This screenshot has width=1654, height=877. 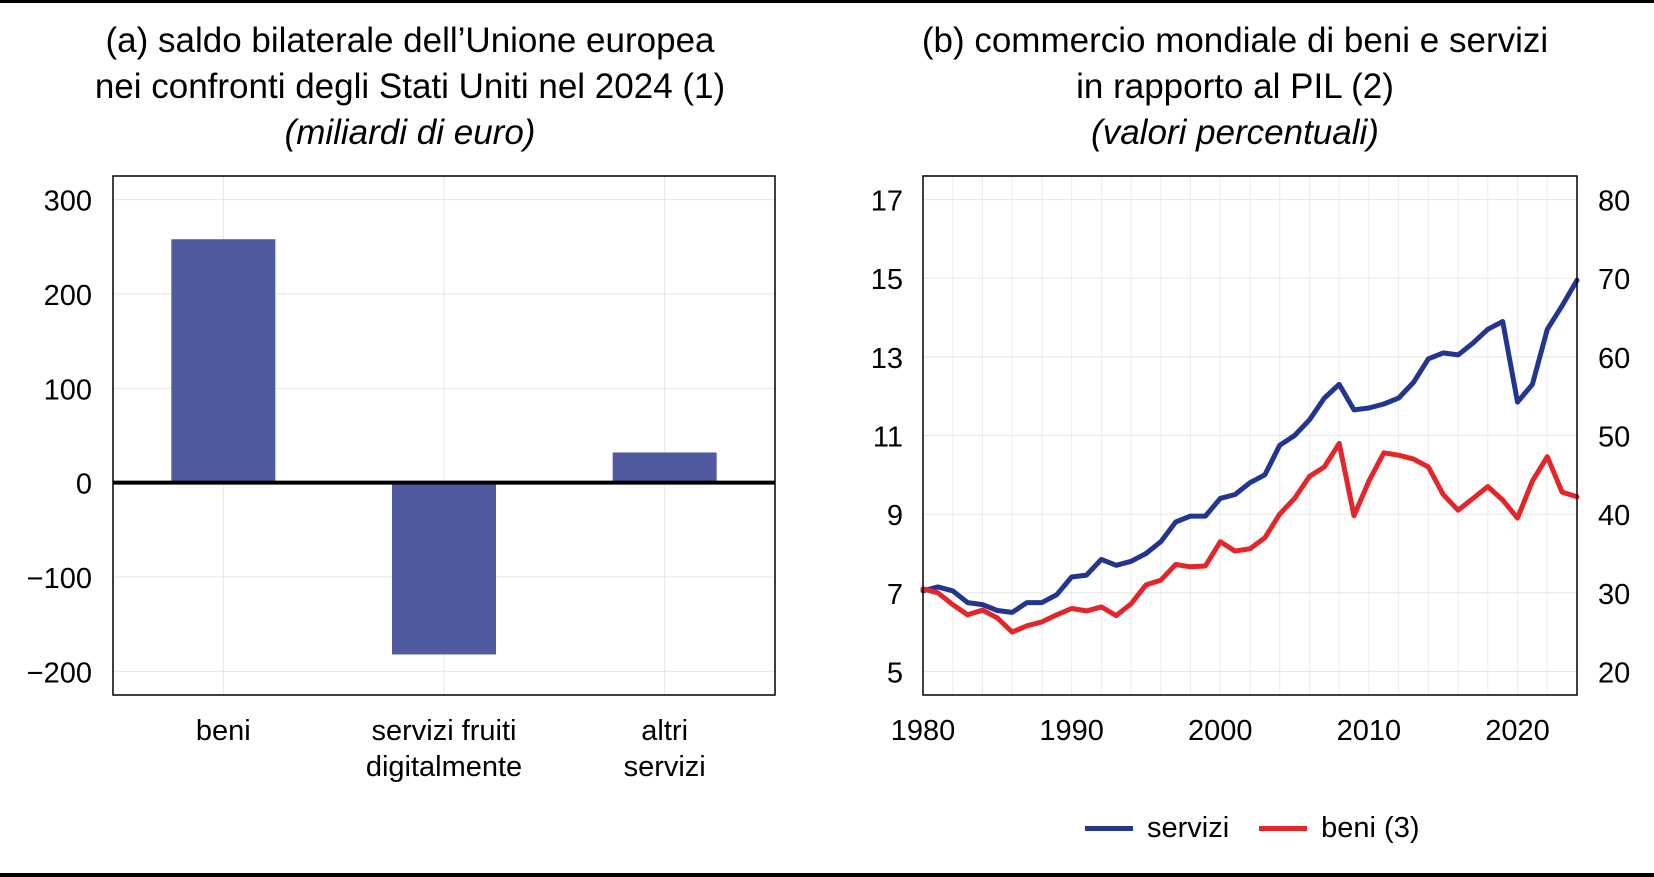 I want to click on x-tick-label: 1990, so click(x=1071, y=731).